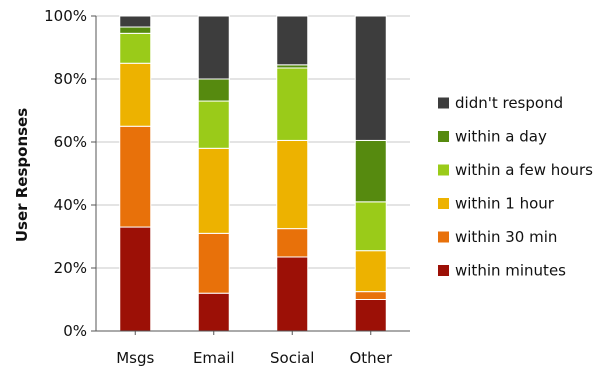  I want to click on bar-segment-other-within-1-hour, so click(370, 271).